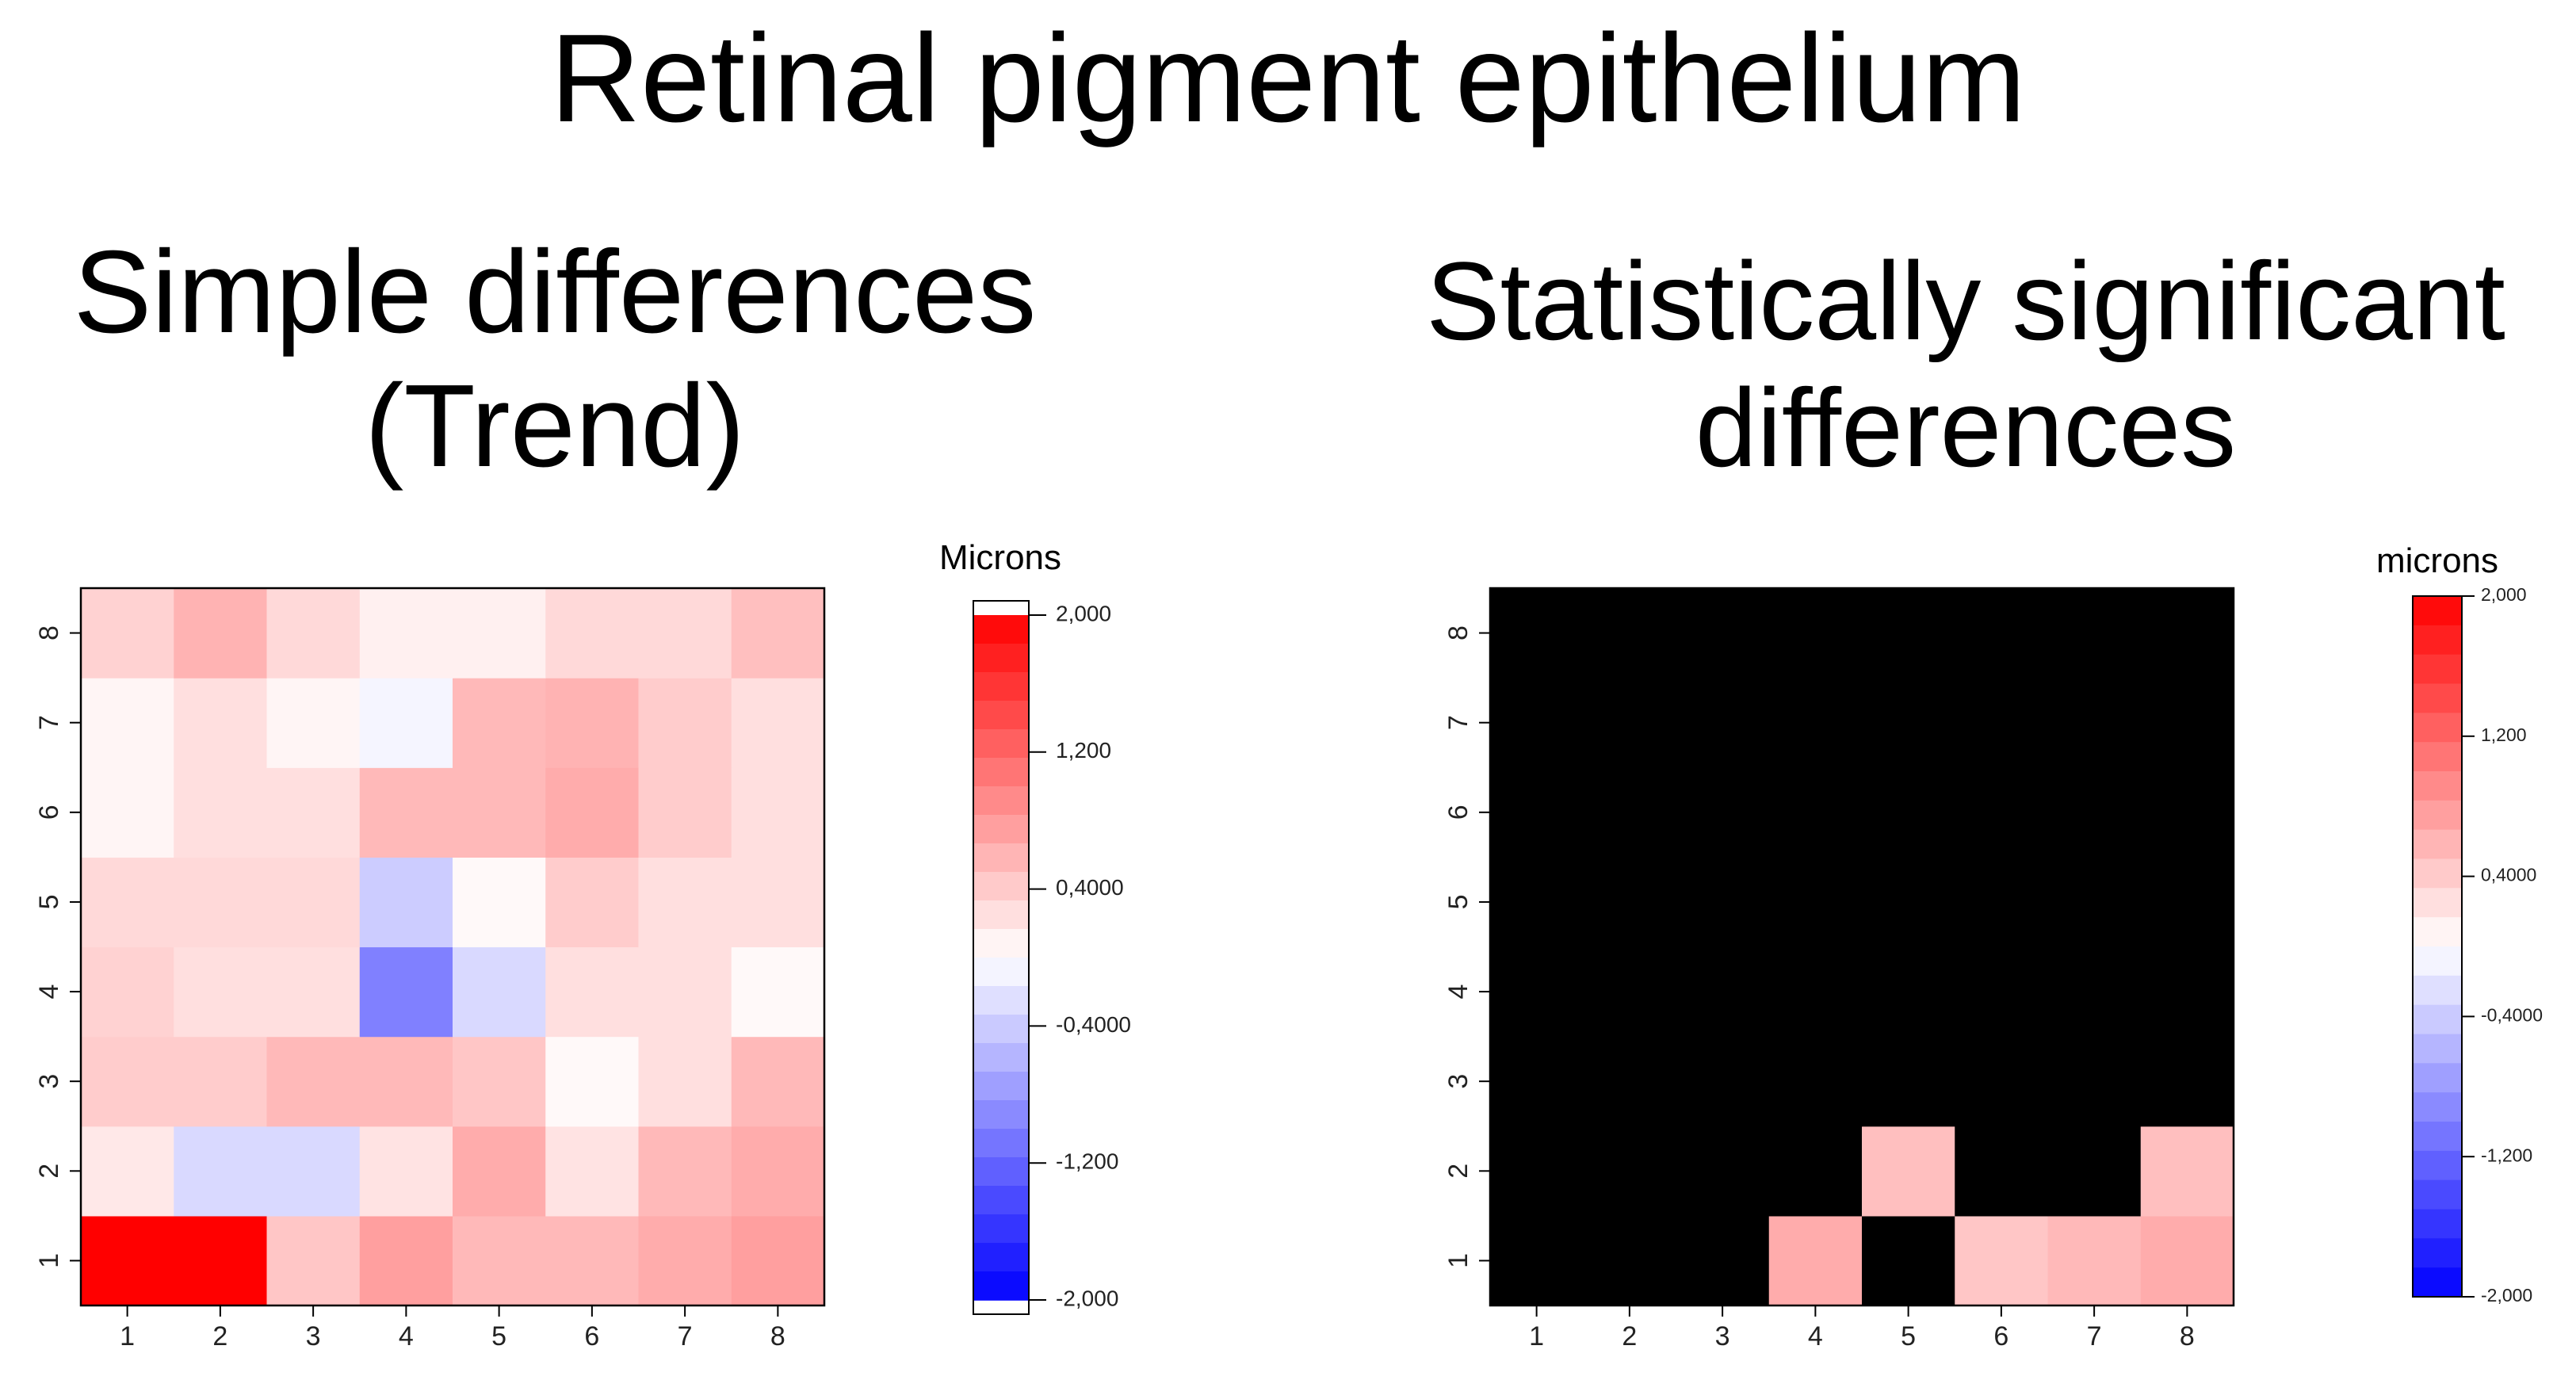 This screenshot has height=1380, width=2576. I want to click on heatmap-cell-r2-c5, so click(499, 1171).